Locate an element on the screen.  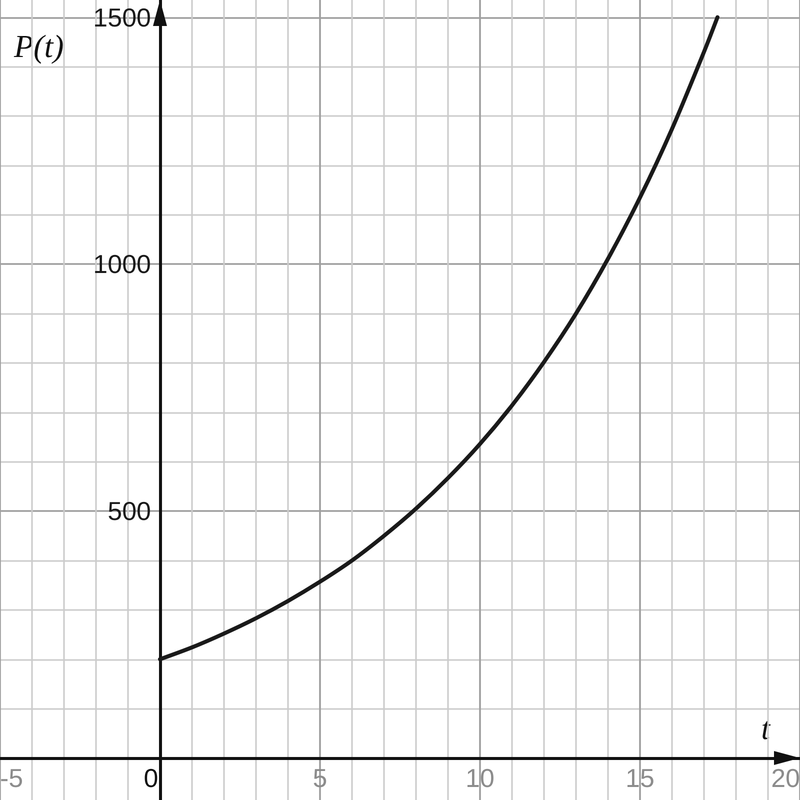
y-tick-label: 500 is located at coordinates (129, 511).